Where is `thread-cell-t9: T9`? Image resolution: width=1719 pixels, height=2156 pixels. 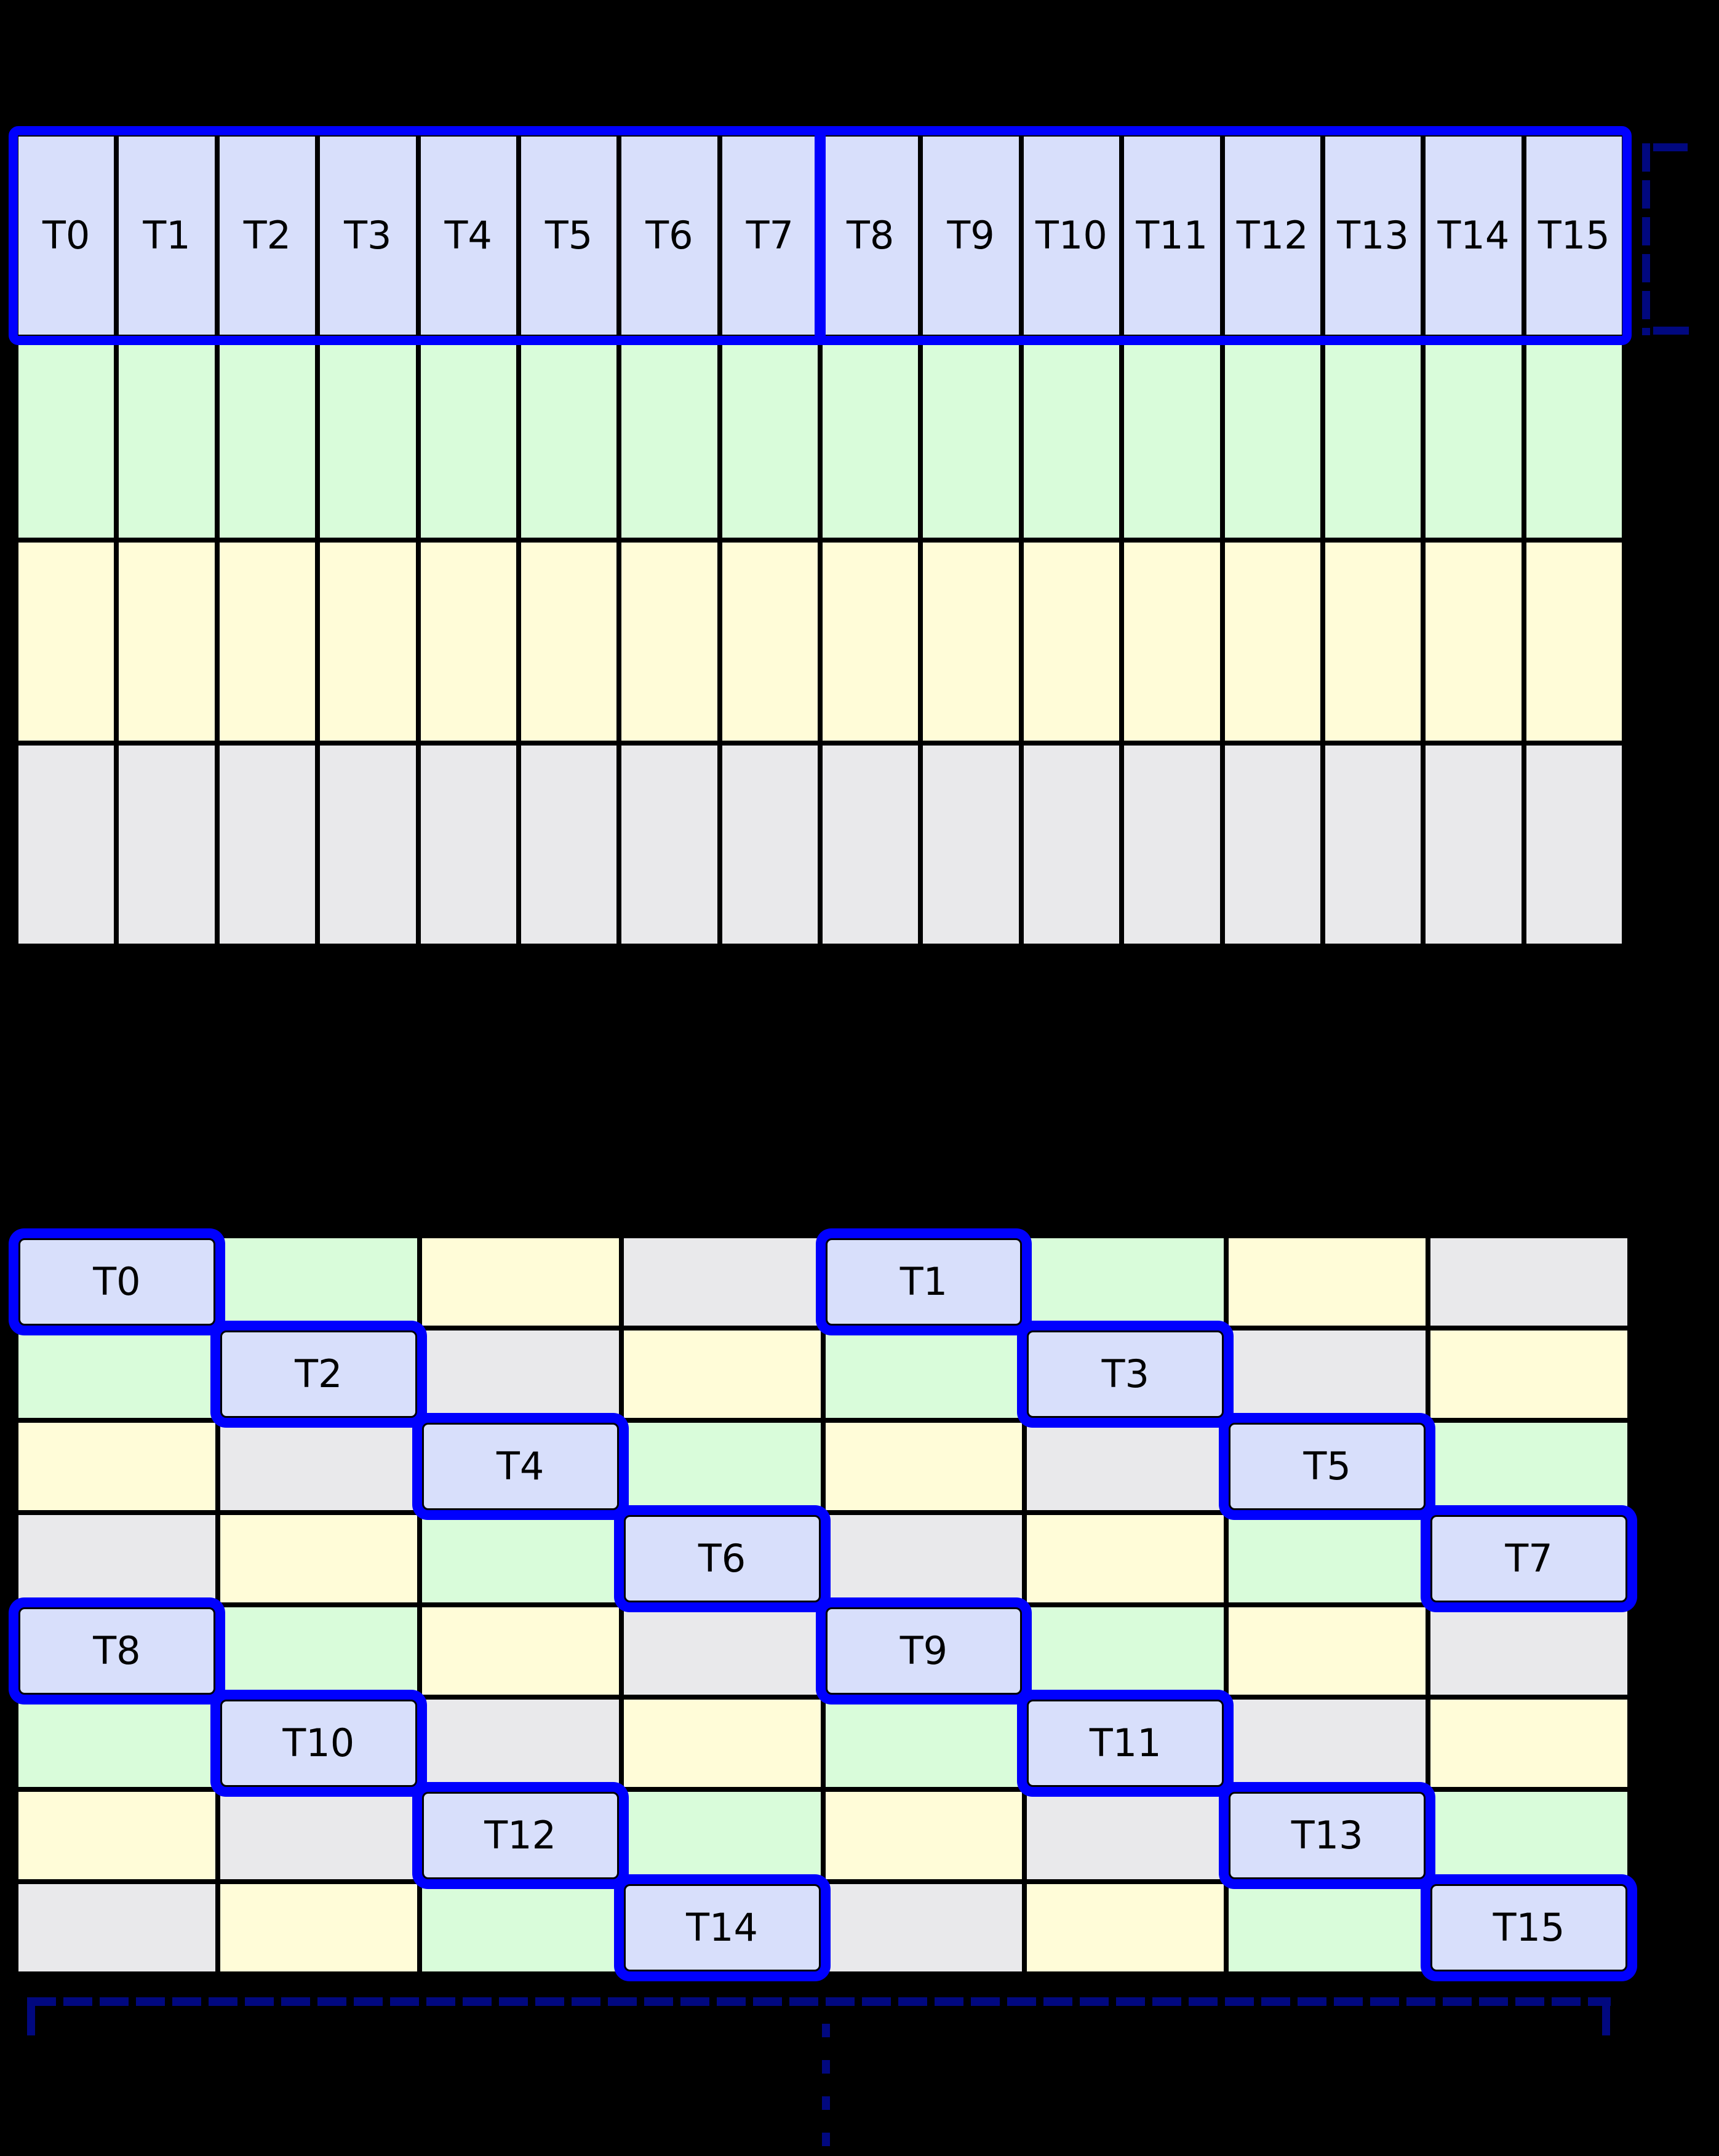
thread-cell-t9: T9 is located at coordinates (971, 236).